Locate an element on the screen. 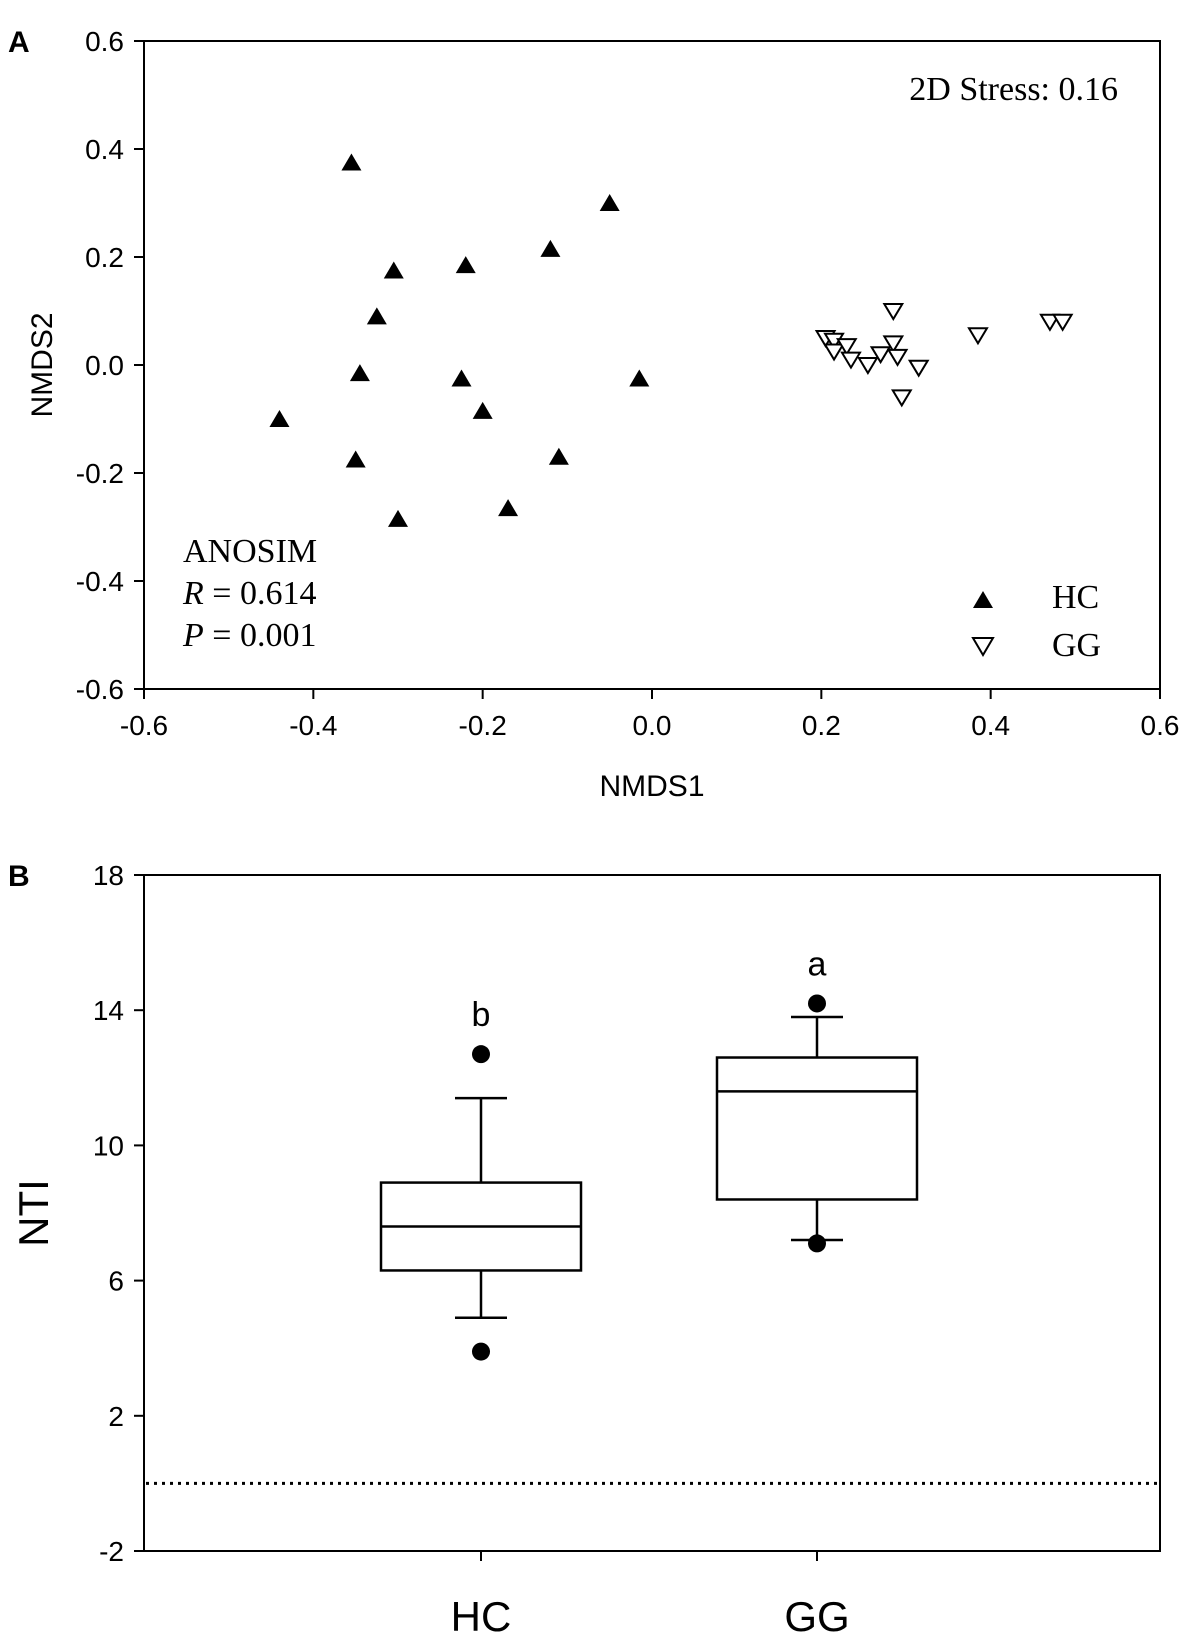  anosim-r-label: R is located at coordinates (193, 593).